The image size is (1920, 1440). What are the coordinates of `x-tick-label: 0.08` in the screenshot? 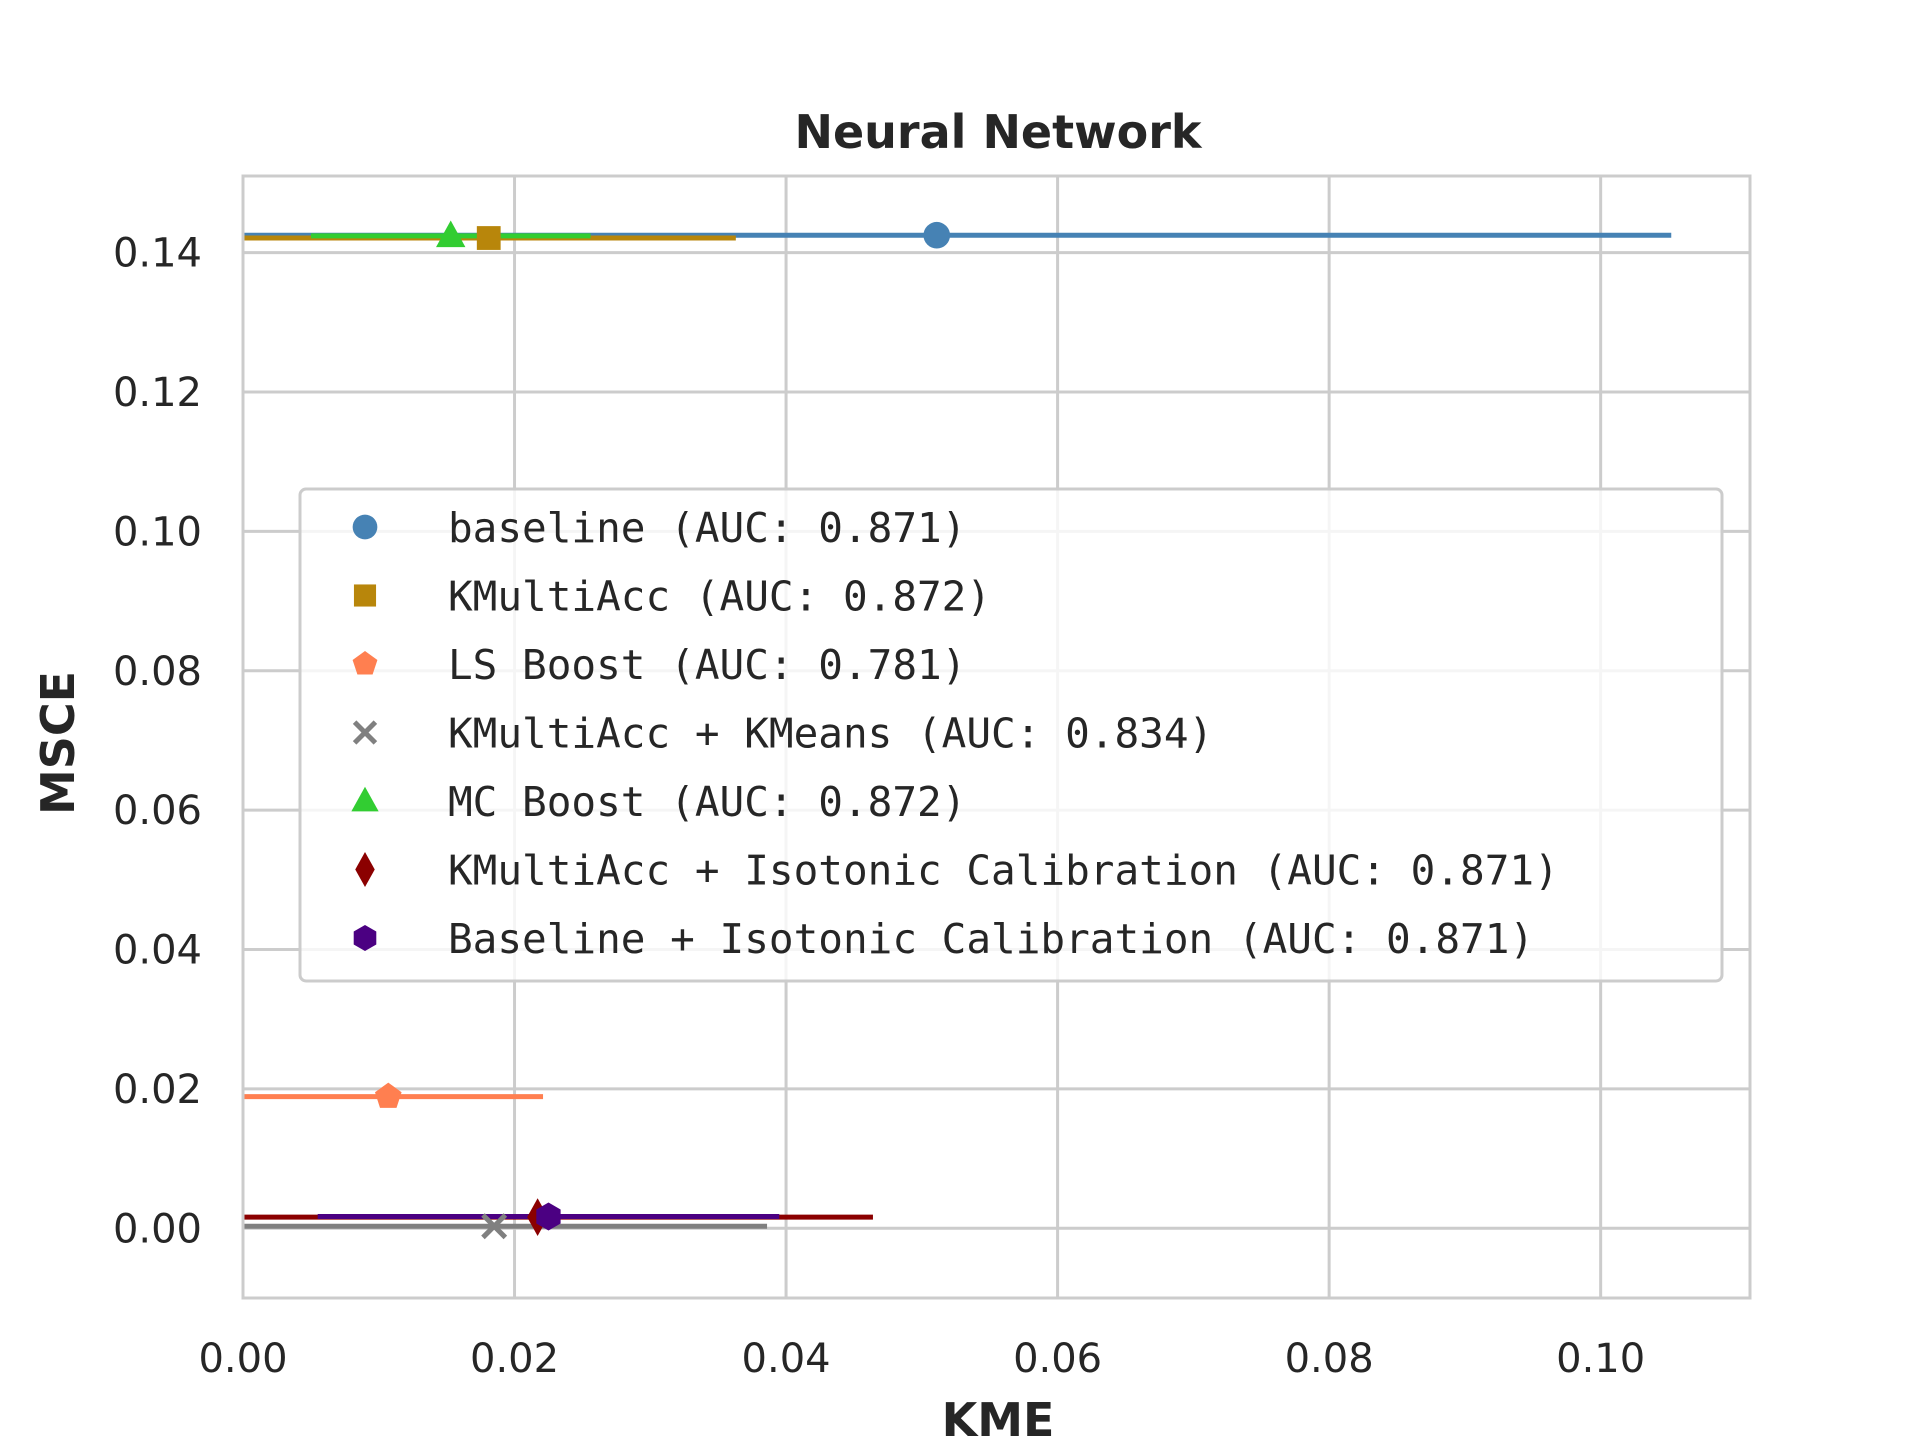 It's located at (1329, 1359).